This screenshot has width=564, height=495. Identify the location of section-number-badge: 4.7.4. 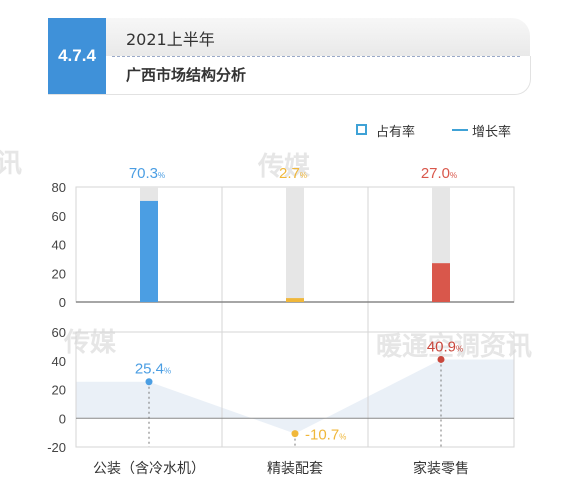
(77, 56).